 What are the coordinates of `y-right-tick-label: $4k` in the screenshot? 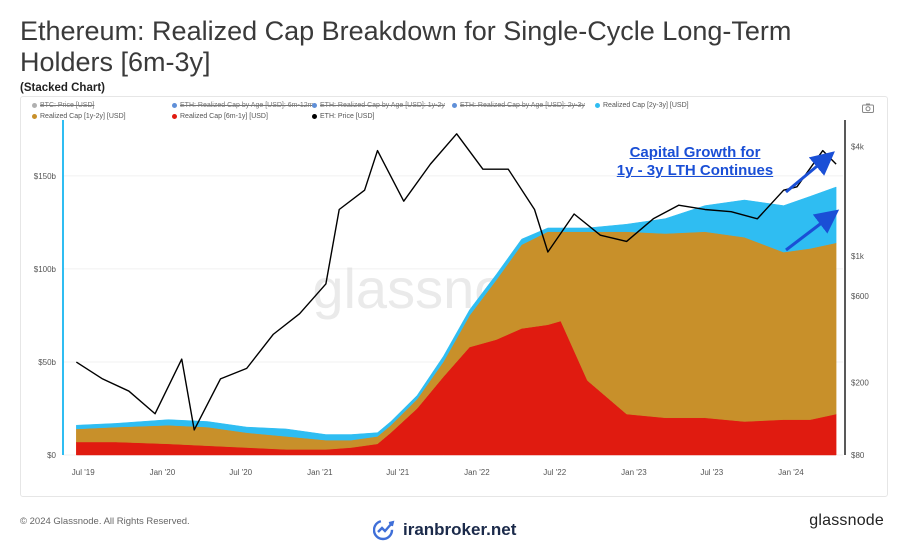 It's located at (858, 147).